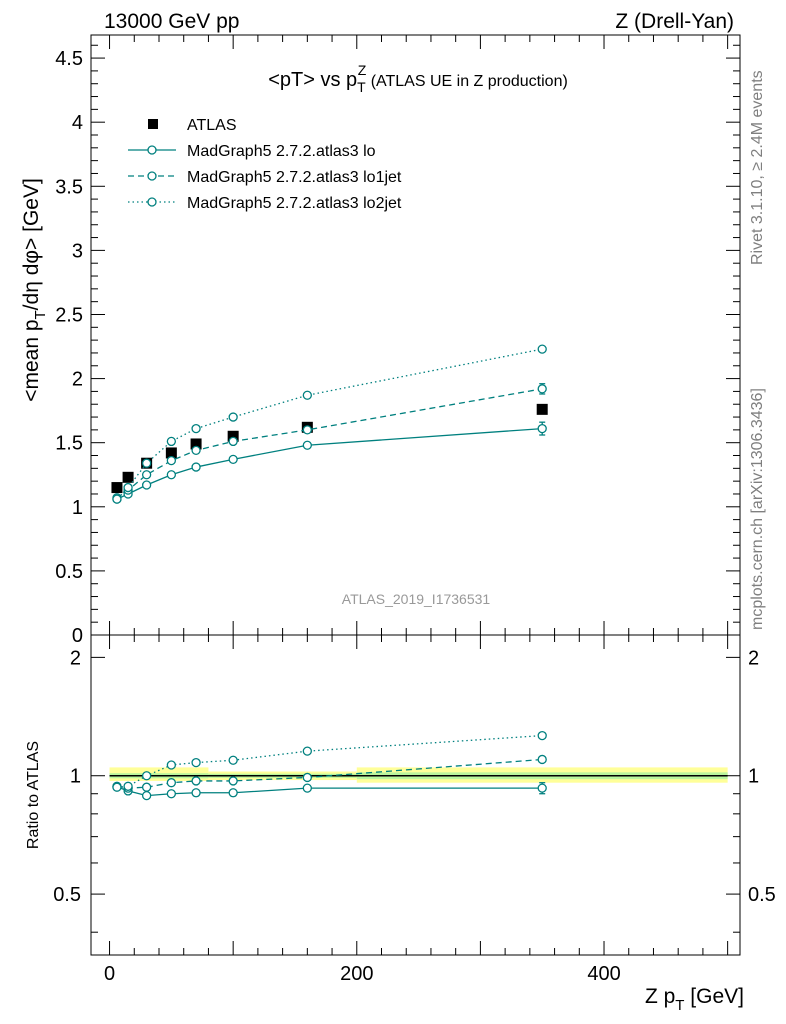  Describe the element at coordinates (762, 895) in the screenshot. I see `ratio-y-tick-label-right: 0.5` at that location.